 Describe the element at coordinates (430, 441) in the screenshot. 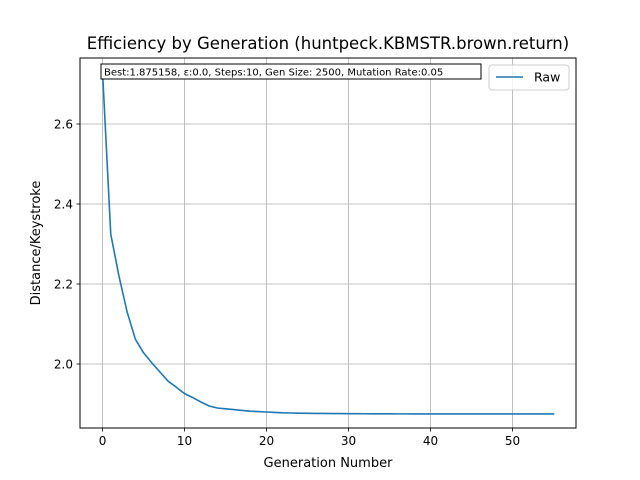

I see `x-tick-label: 40` at that location.